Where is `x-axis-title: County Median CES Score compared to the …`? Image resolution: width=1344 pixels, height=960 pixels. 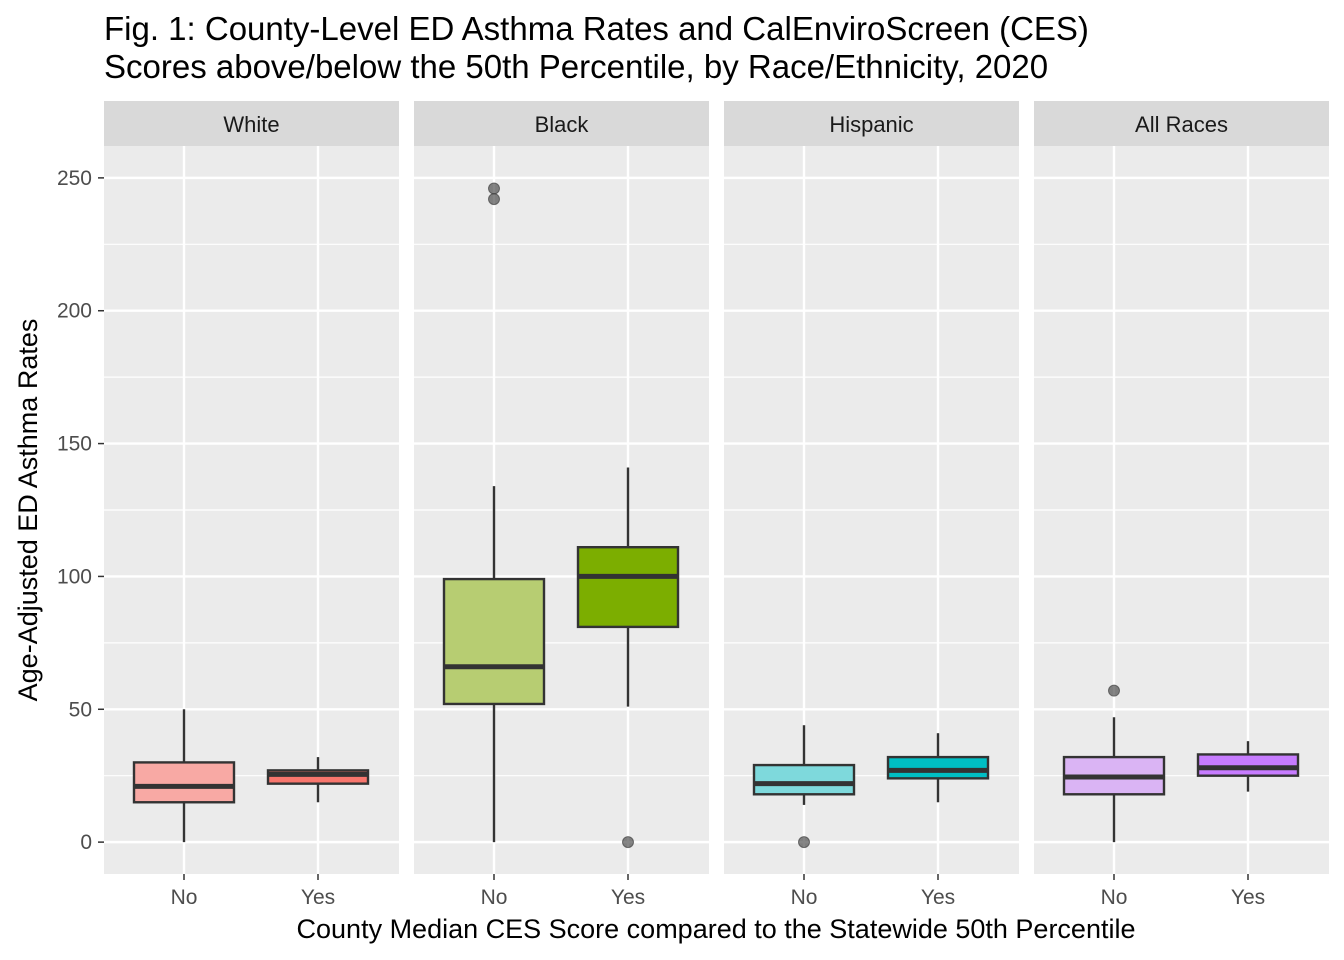
x-axis-title: County Median CES Score compared to the … is located at coordinates (716, 929).